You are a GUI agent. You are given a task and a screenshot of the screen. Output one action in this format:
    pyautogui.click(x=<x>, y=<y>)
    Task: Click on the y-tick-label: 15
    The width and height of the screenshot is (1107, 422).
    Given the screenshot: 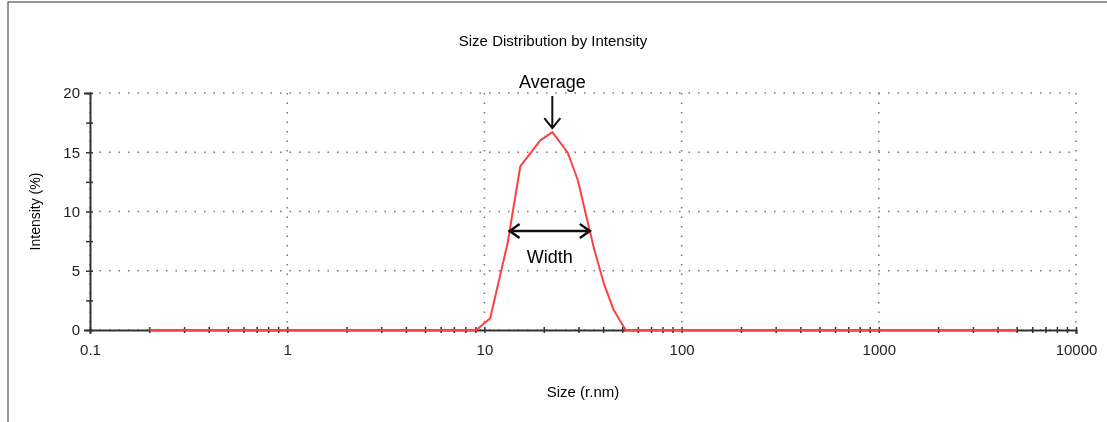 What is the action you would take?
    pyautogui.click(x=71, y=152)
    